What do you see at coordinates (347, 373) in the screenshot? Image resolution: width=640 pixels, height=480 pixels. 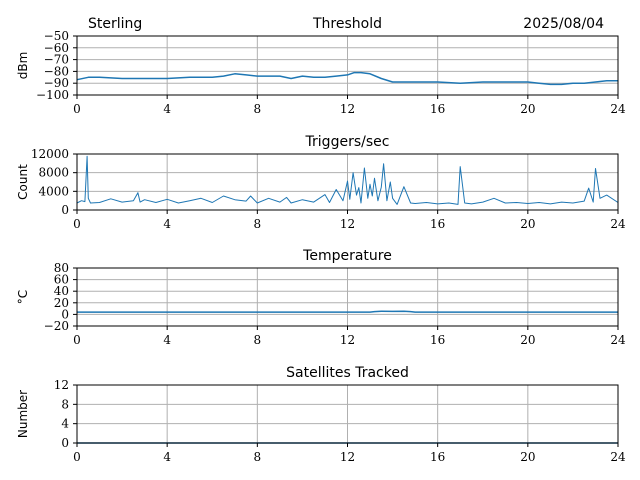 I see `chart-title: Satellites Tracked` at bounding box center [347, 373].